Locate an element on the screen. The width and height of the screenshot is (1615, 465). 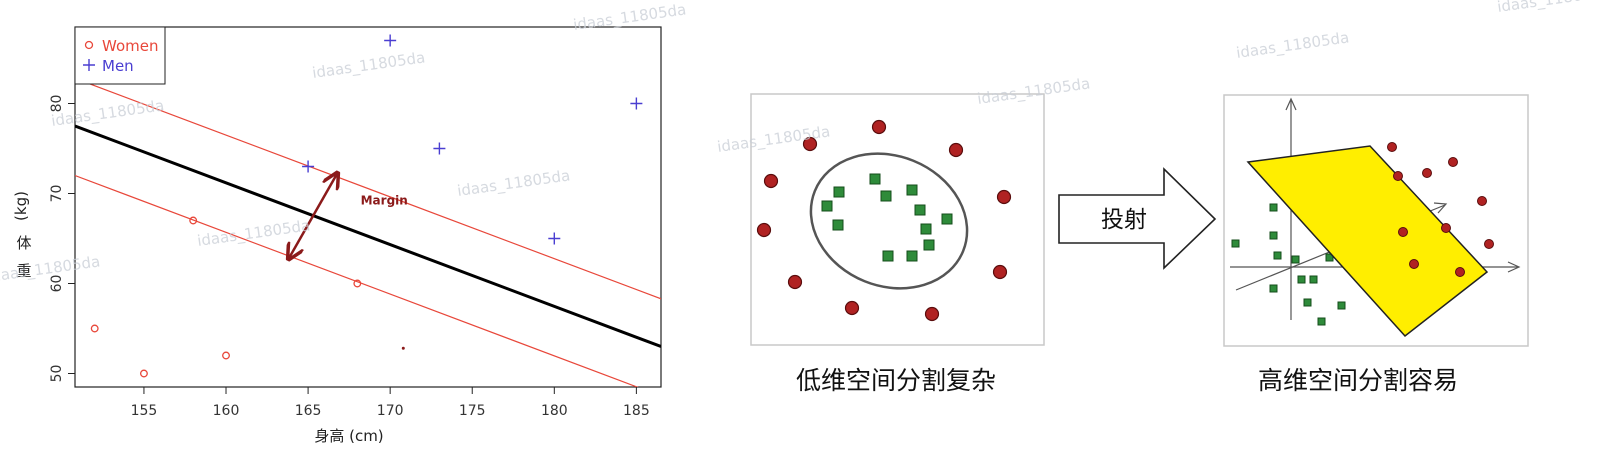
x-tick-label: 155 is located at coordinates (144, 411).